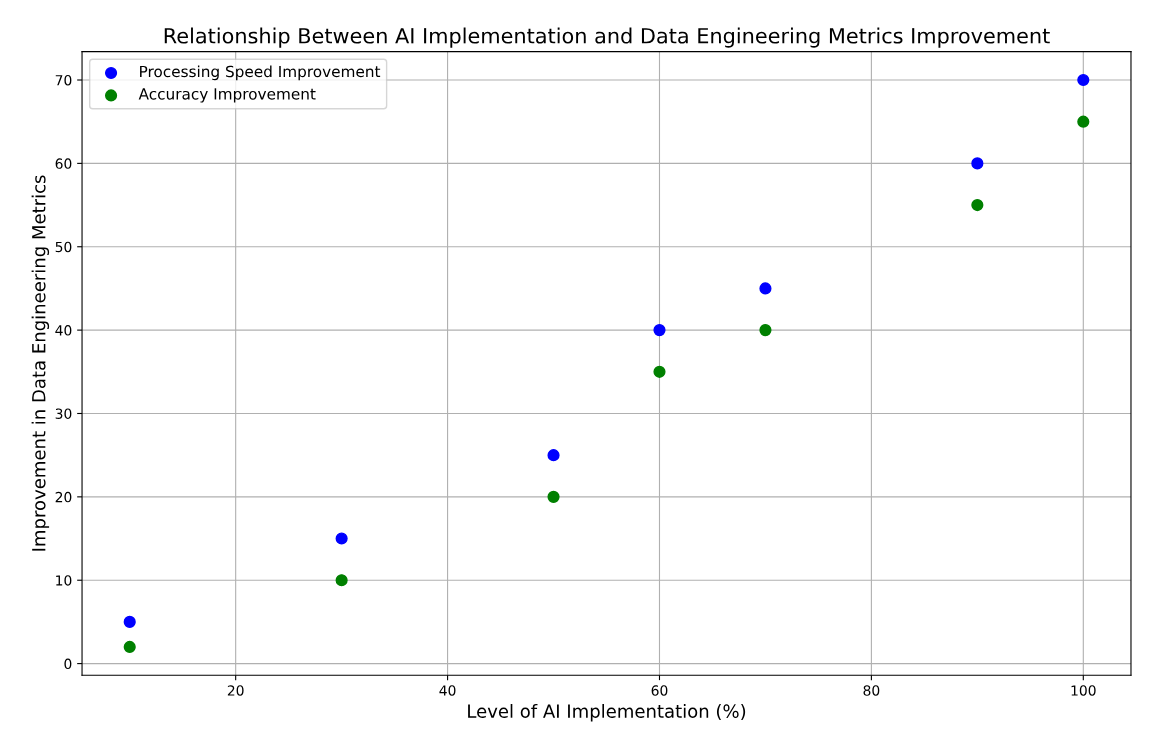  I want to click on y-tick-label: 40, so click(63, 330).